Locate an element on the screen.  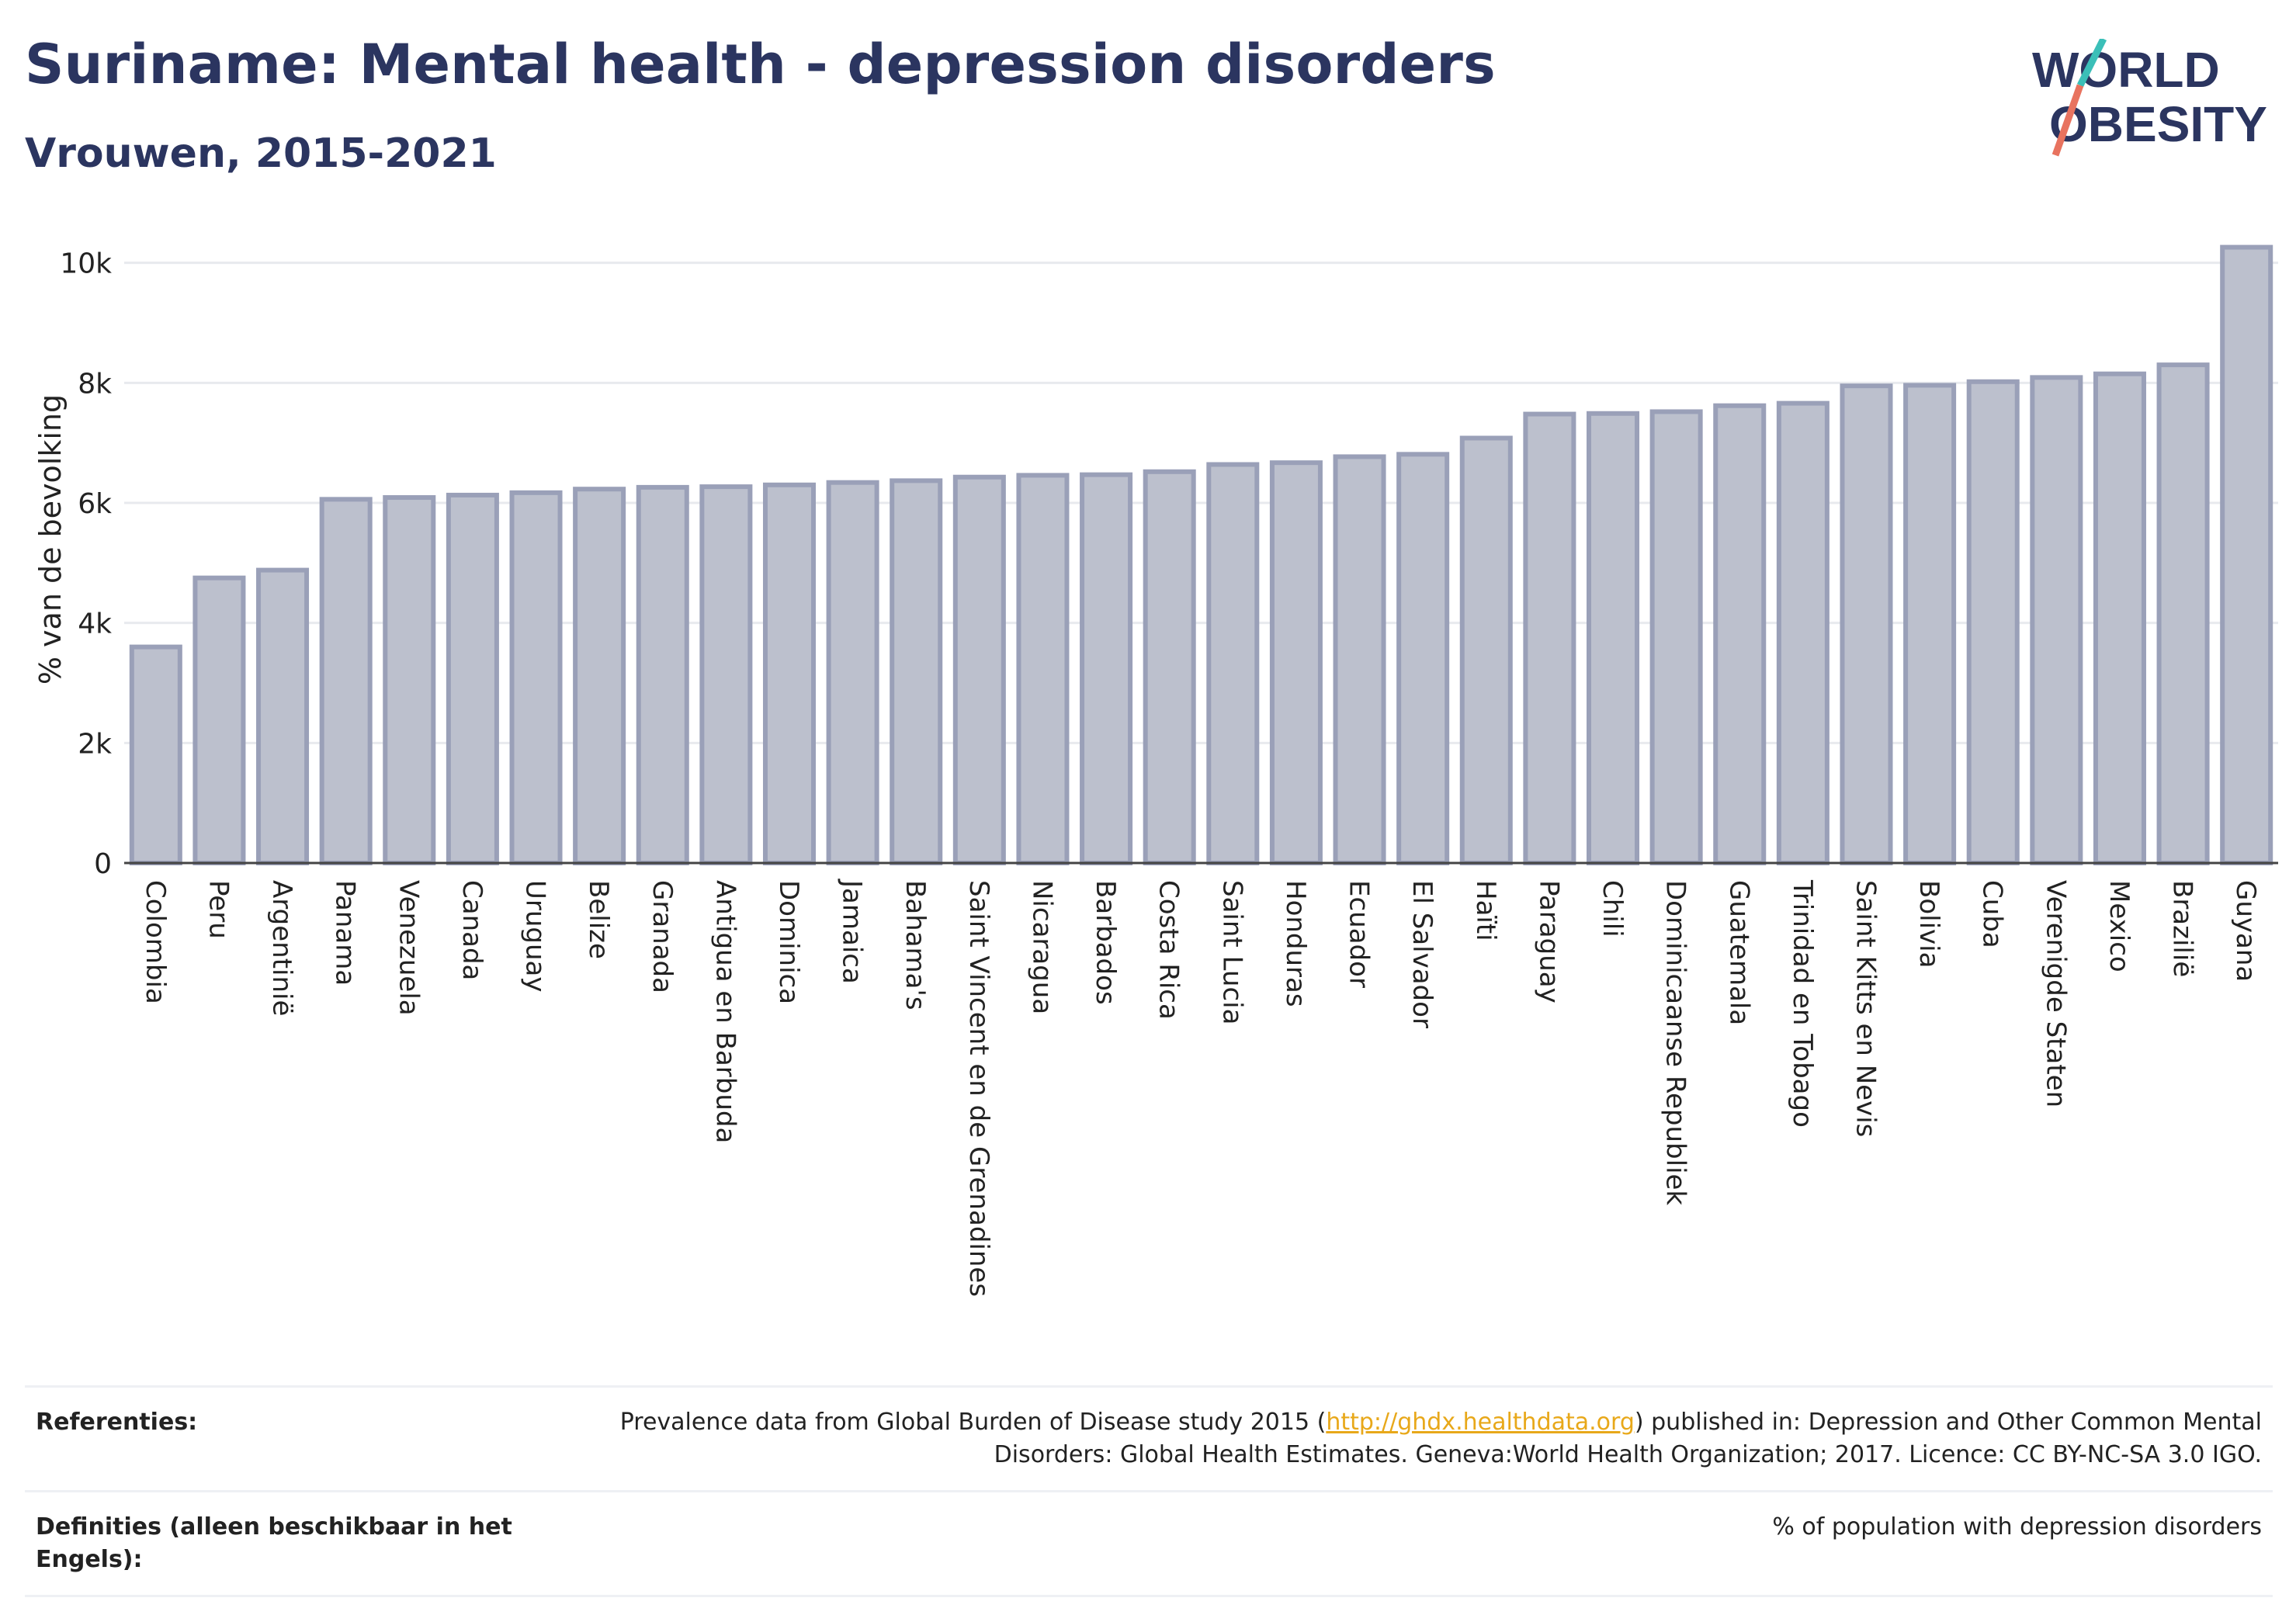
x-tick-label: Antigua en Barbuda is located at coordinates (724, 1012).